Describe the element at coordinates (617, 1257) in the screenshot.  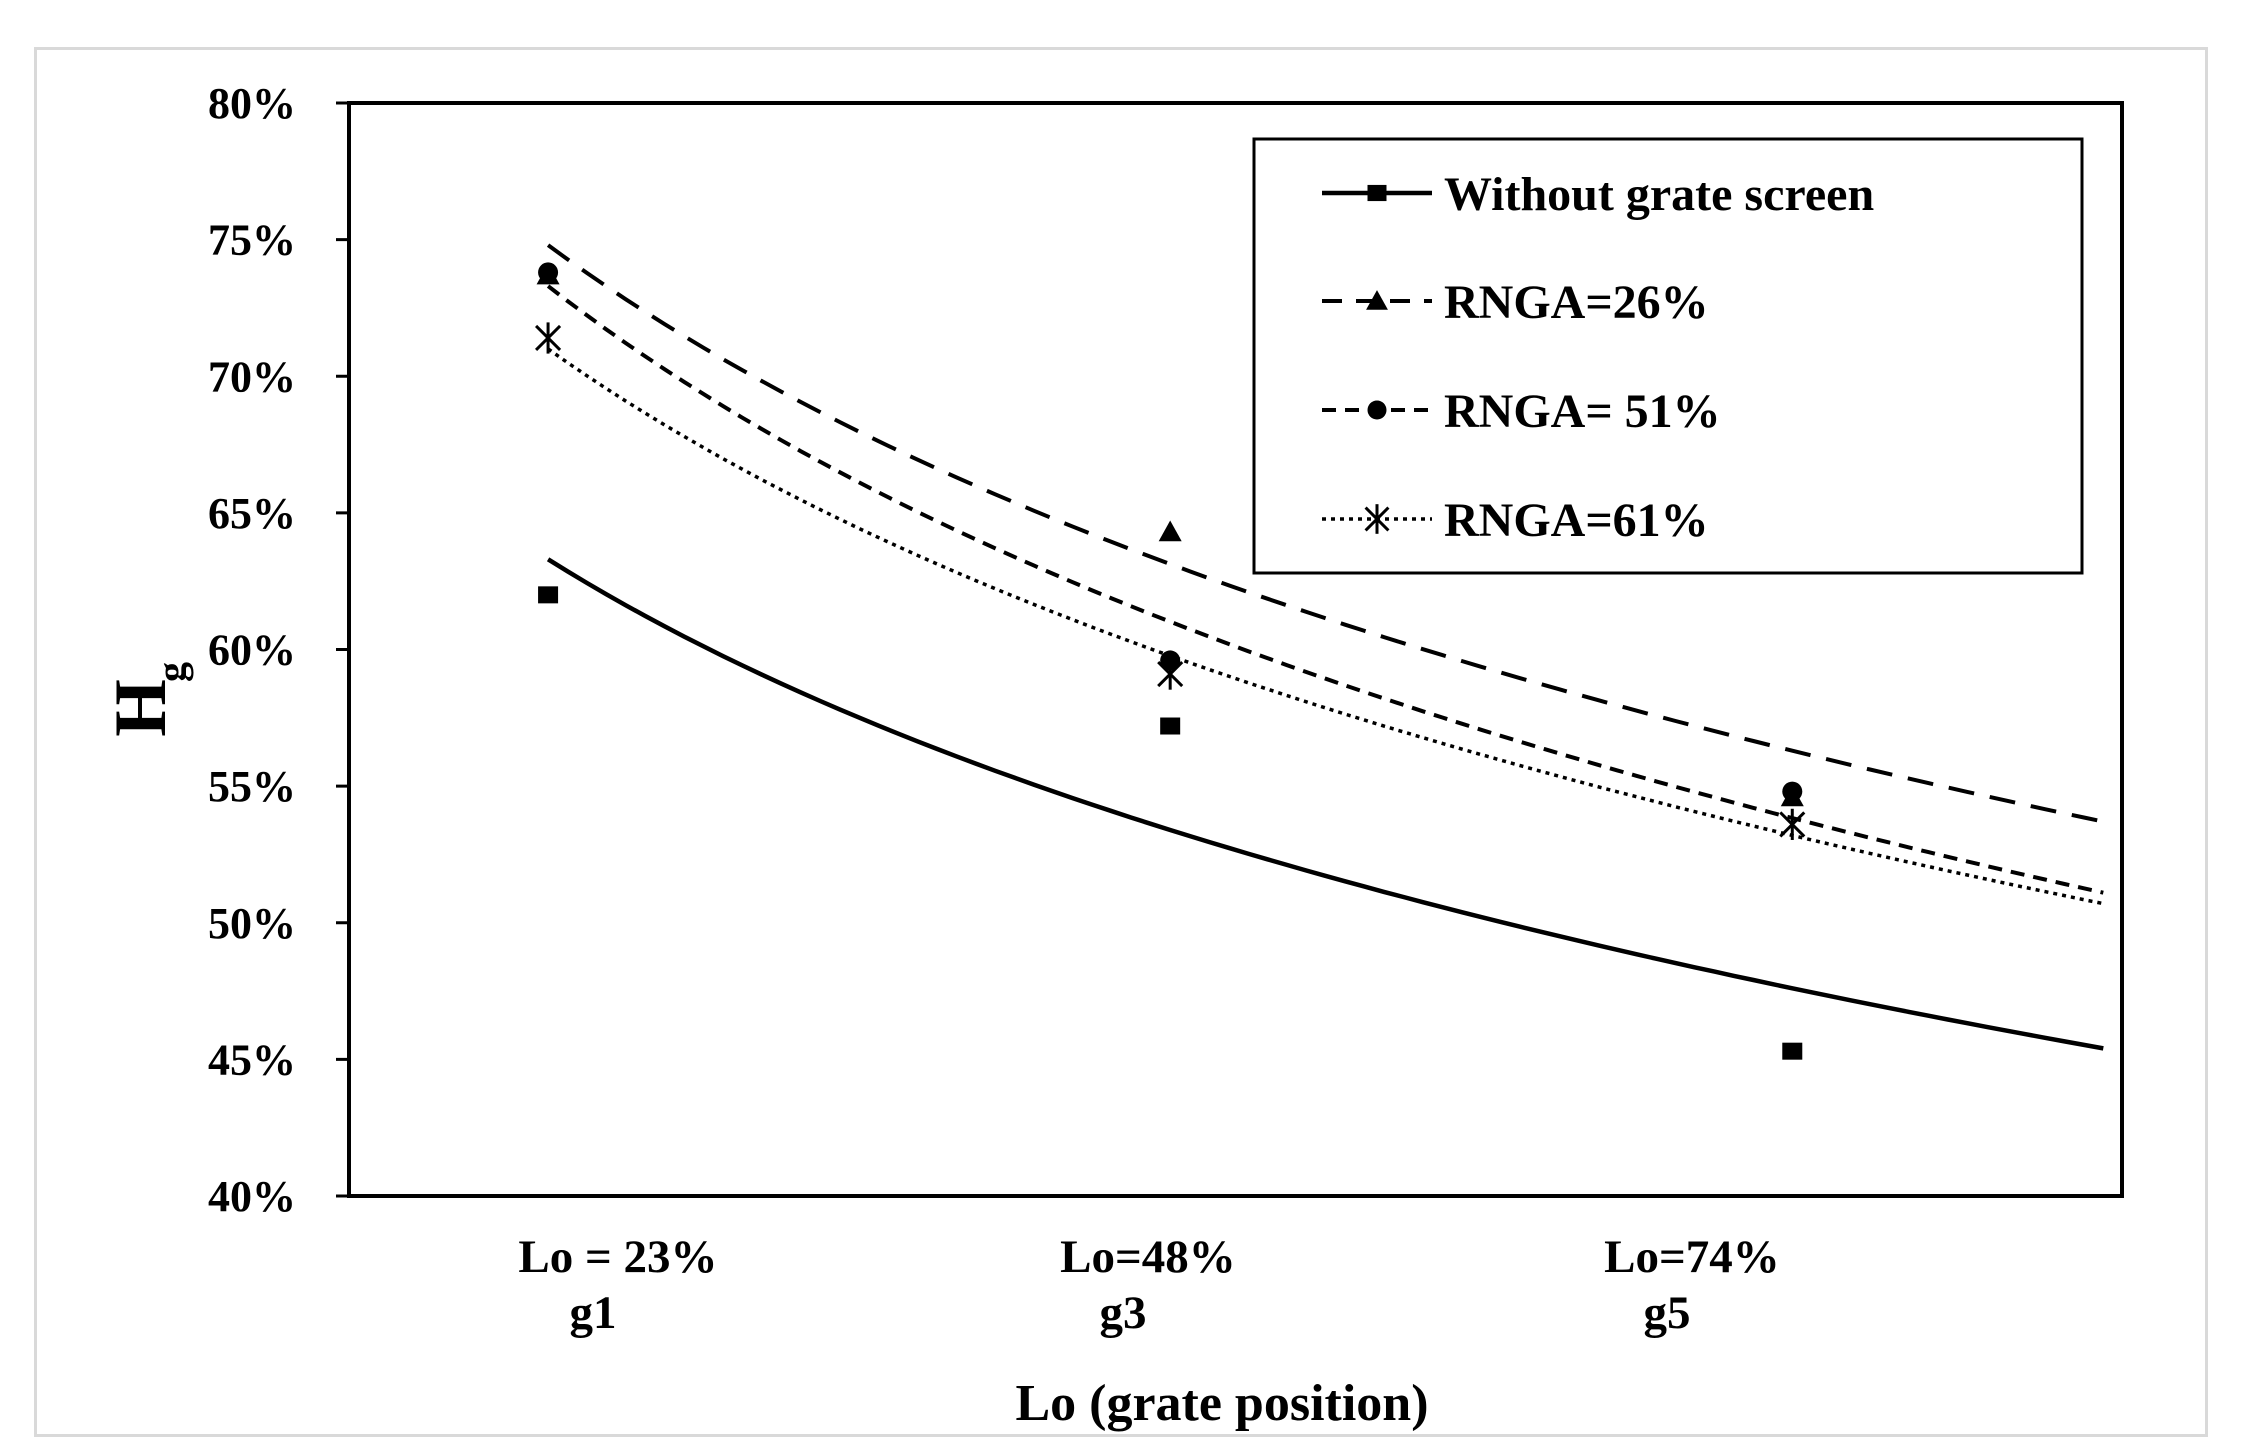
I see `x-tick-label: Lo = 23%` at that location.